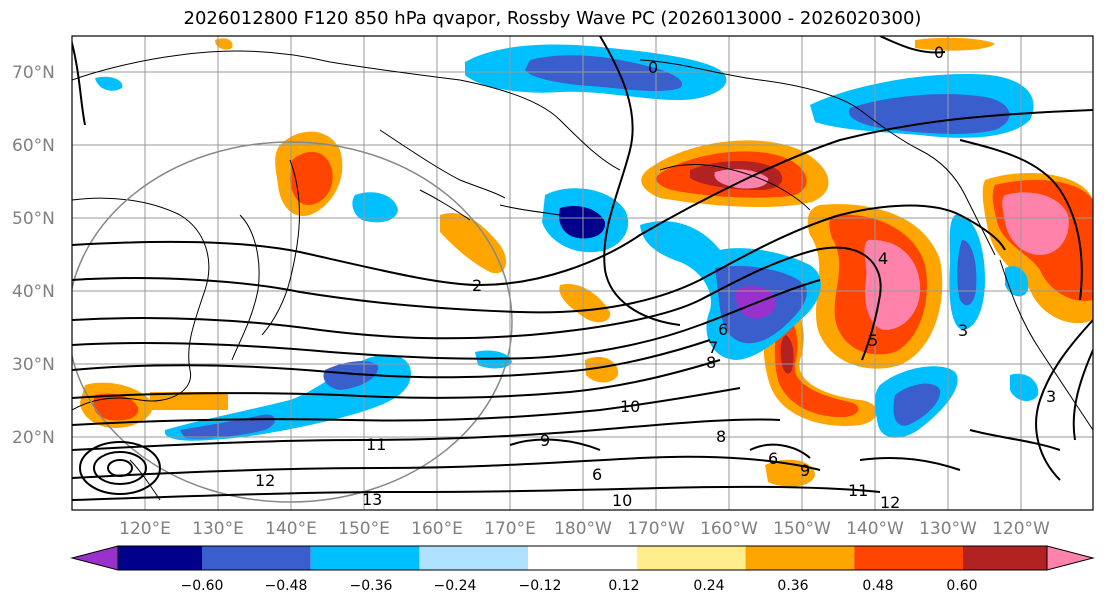 The width and height of the screenshot is (1105, 604). Describe the element at coordinates (33, 365) in the screenshot. I see `lat-label: 30°N` at that location.